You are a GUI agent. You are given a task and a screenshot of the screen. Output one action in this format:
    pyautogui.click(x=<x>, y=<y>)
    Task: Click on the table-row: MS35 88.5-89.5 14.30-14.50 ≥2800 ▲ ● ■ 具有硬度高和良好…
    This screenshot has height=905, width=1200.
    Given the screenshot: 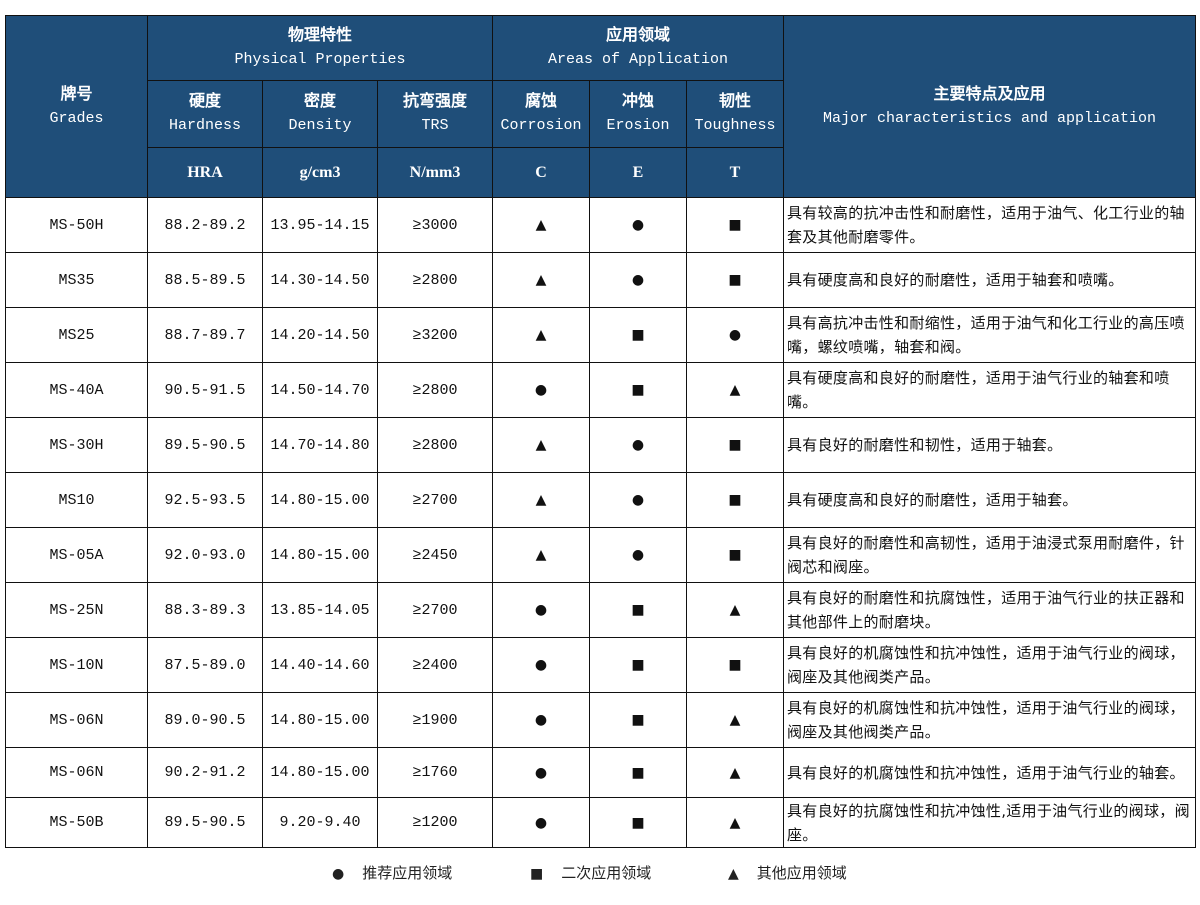 What is the action you would take?
    pyautogui.click(x=600, y=280)
    